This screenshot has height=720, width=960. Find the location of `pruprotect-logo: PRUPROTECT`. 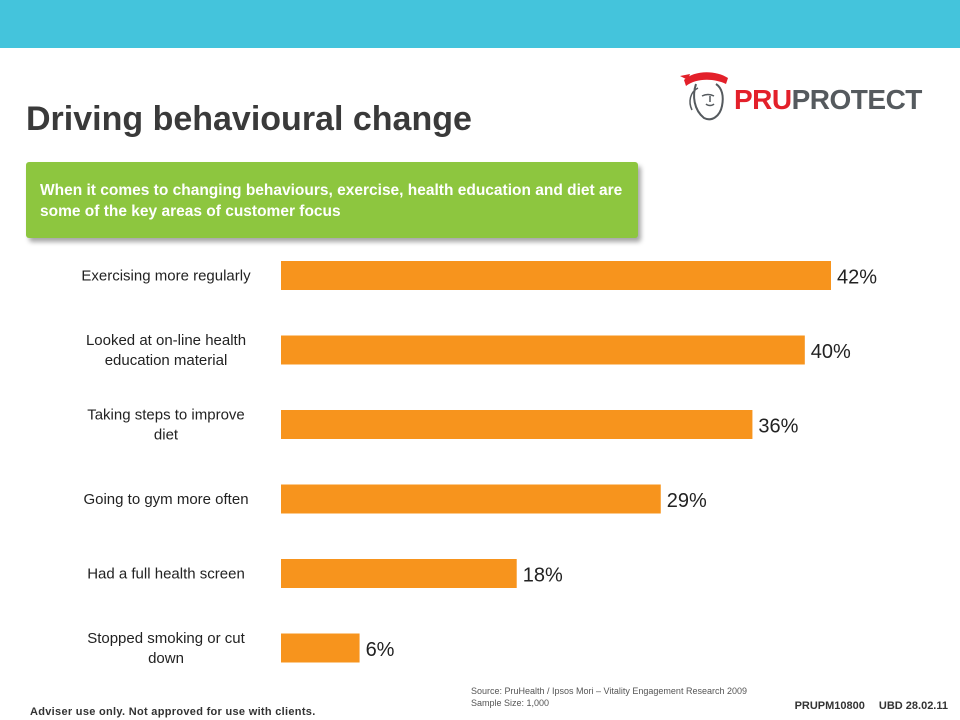

pruprotect-logo: PRUPROTECT is located at coordinates (807, 96).